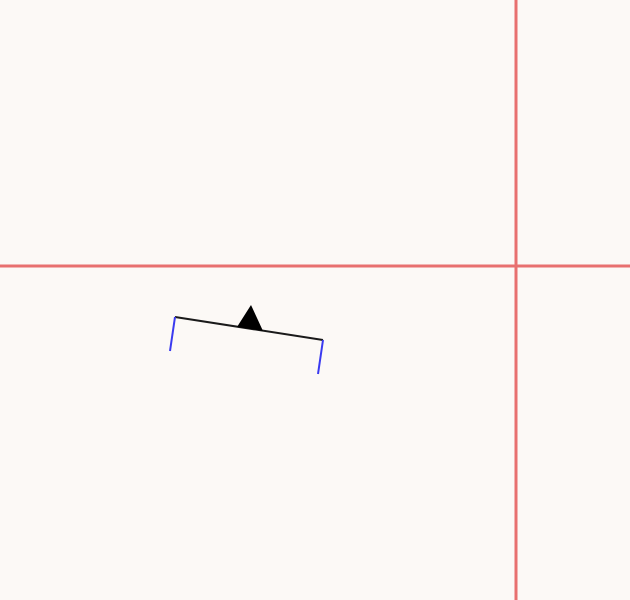 Image resolution: width=630 pixels, height=600 pixels. What do you see at coordinates (246, 340) in the screenshot?
I see `bracket-annotation` at bounding box center [246, 340].